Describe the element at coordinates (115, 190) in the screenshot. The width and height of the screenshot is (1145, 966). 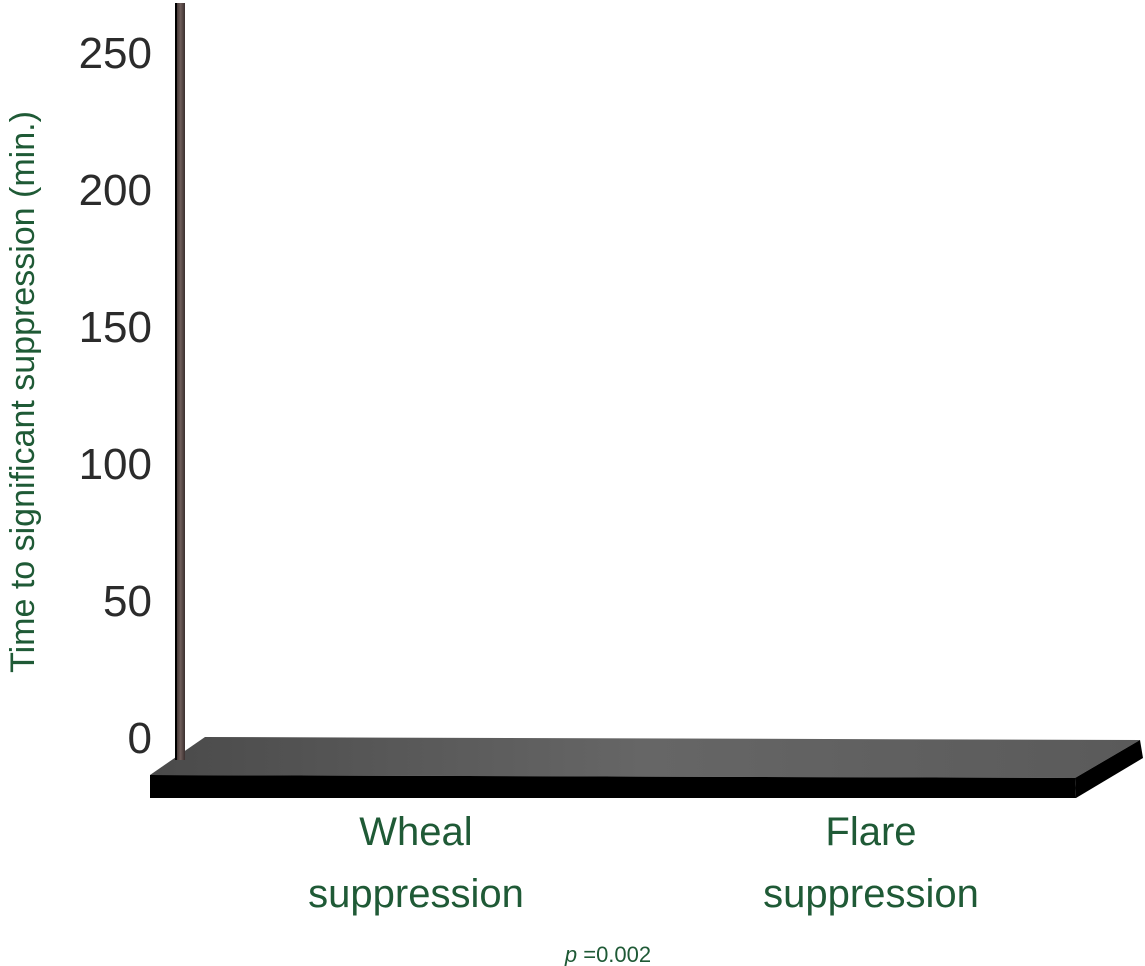
I see `y-tick-label: 200` at that location.